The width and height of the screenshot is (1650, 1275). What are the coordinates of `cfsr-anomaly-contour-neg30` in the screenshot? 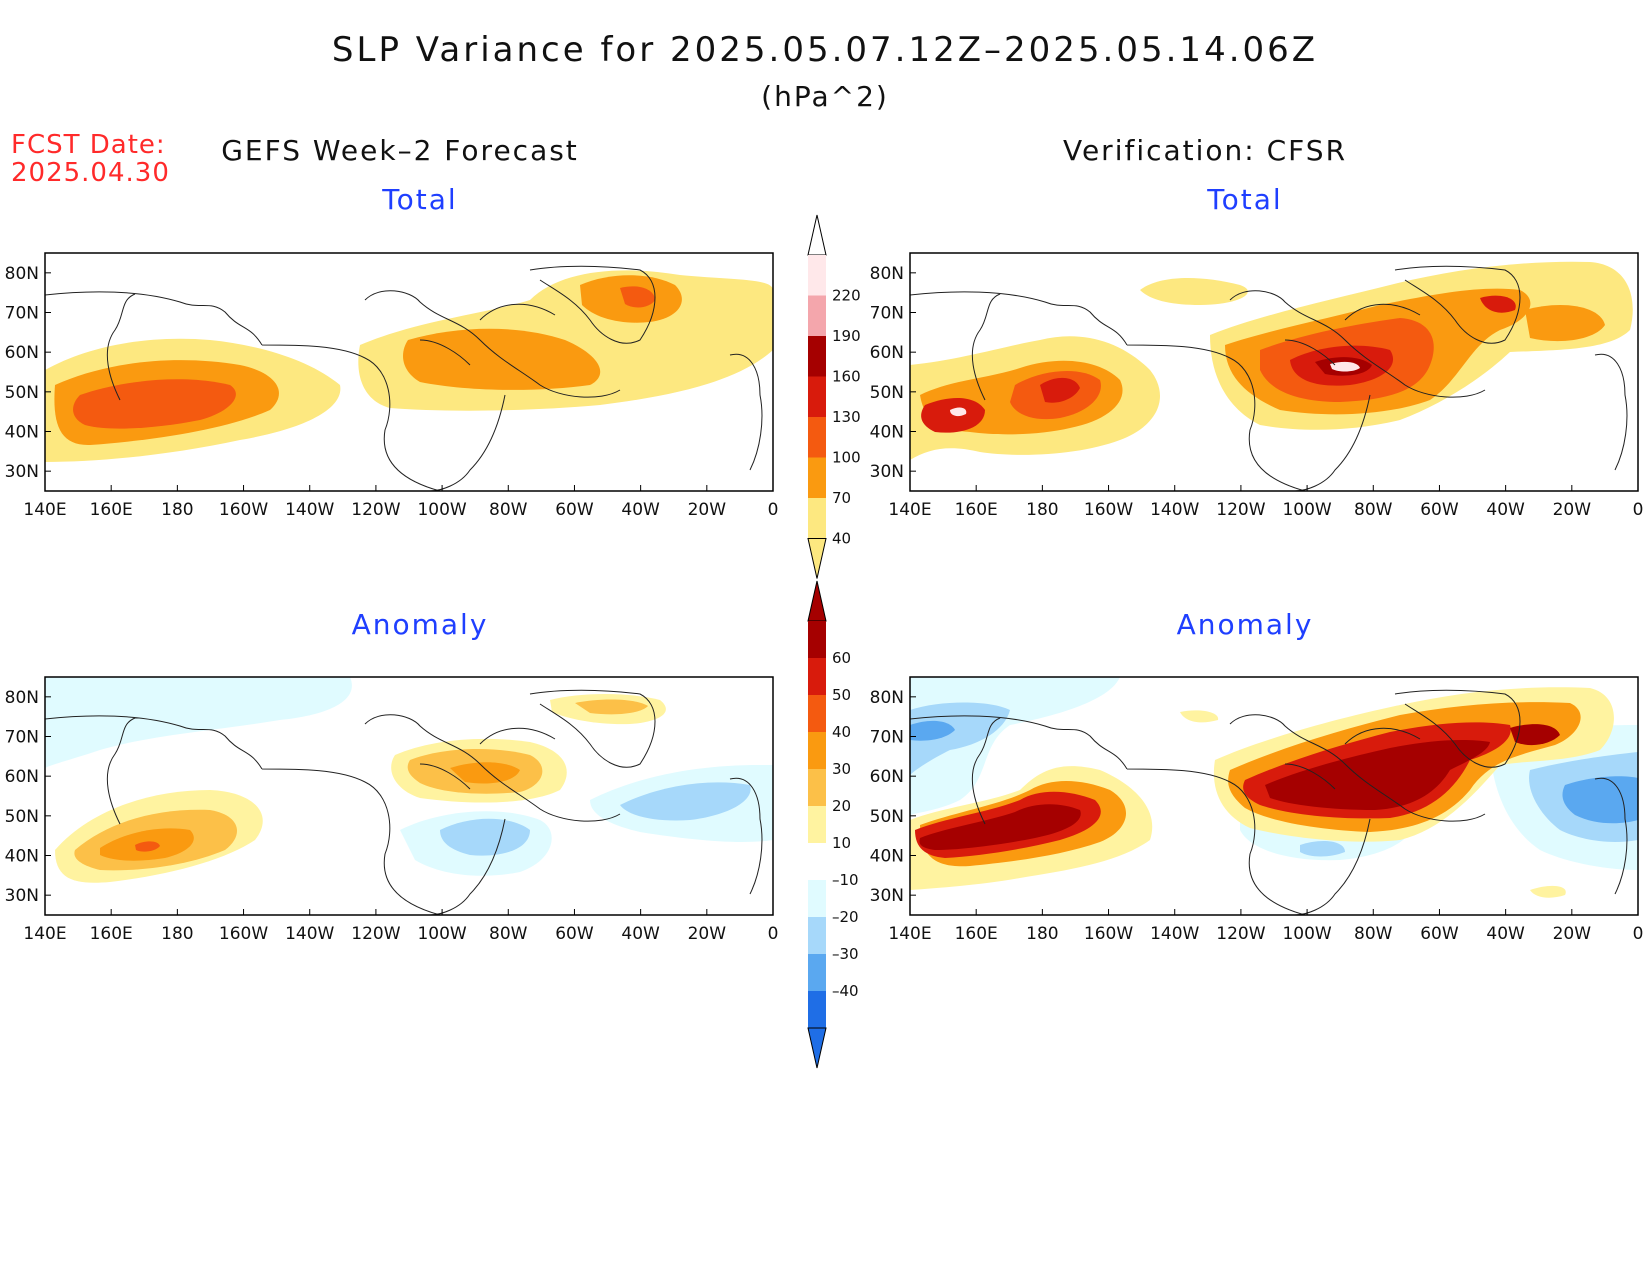 It's located at (932, 730).